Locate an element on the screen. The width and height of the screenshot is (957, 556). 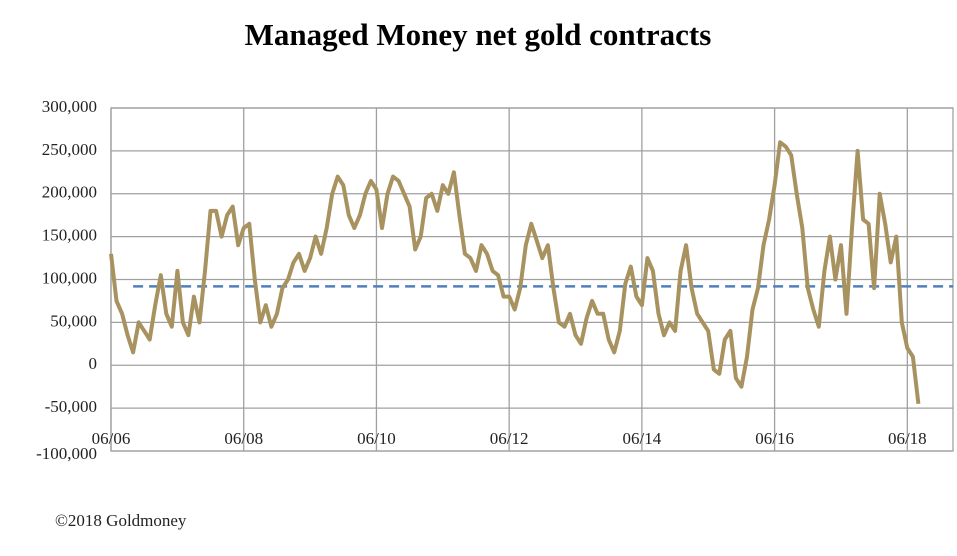
y-tick-label: 0 is located at coordinates (93, 363).